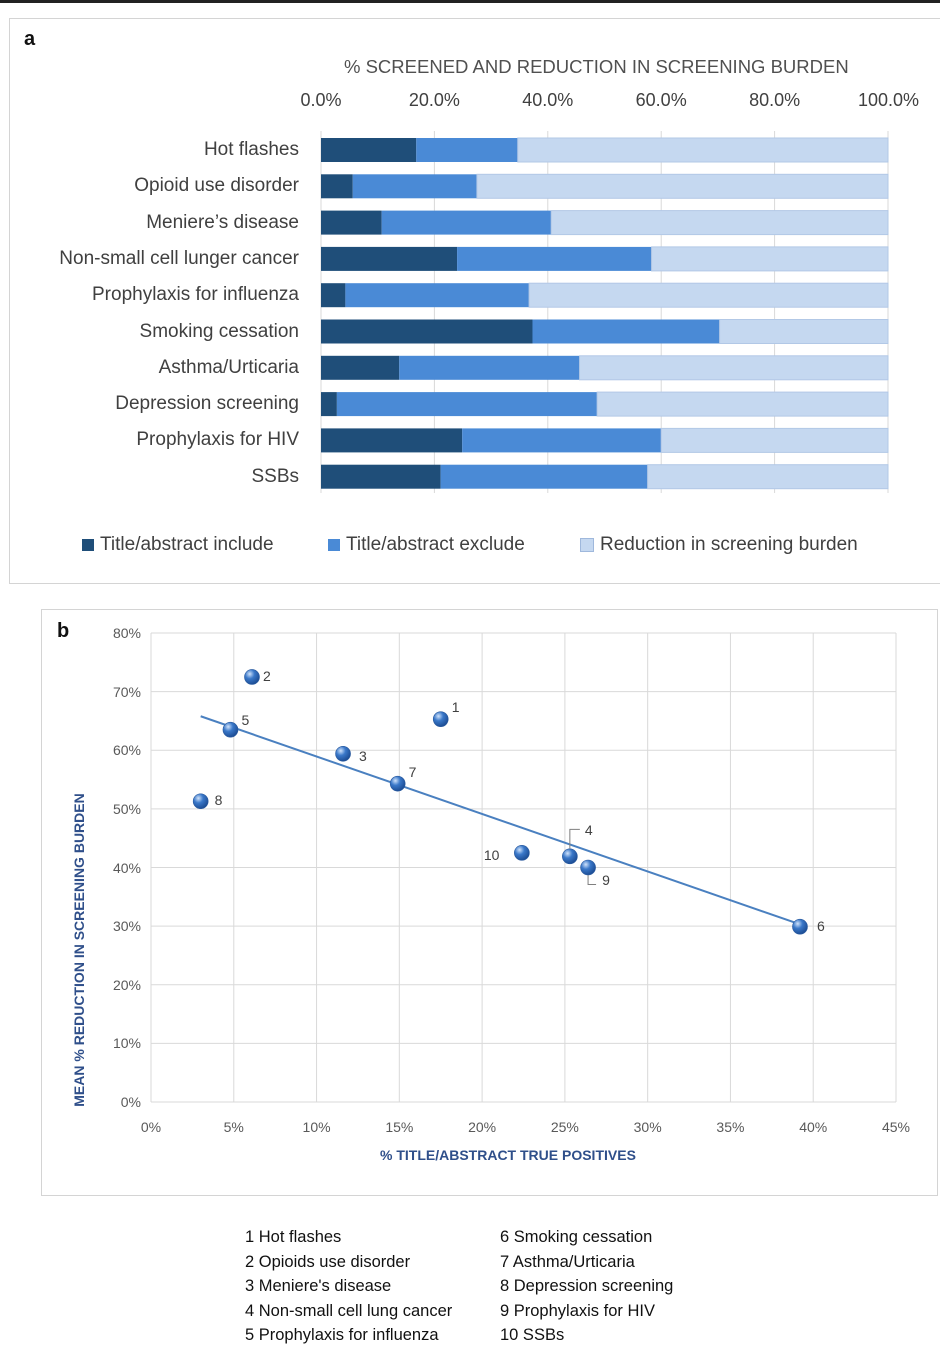 The height and width of the screenshot is (1353, 940). Describe the element at coordinates (500, 820) in the screenshot. I see `chart-b-trendline` at that location.